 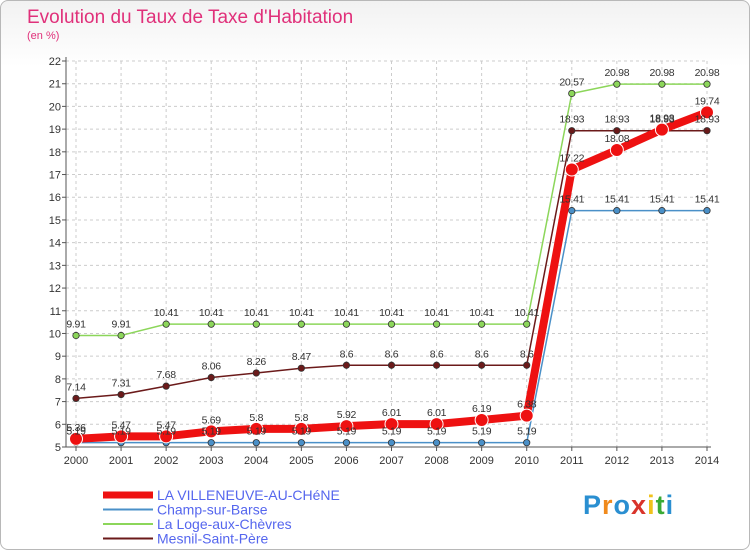 What do you see at coordinates (55, 198) in the screenshot?
I see `y-tick-label: 16` at bounding box center [55, 198].